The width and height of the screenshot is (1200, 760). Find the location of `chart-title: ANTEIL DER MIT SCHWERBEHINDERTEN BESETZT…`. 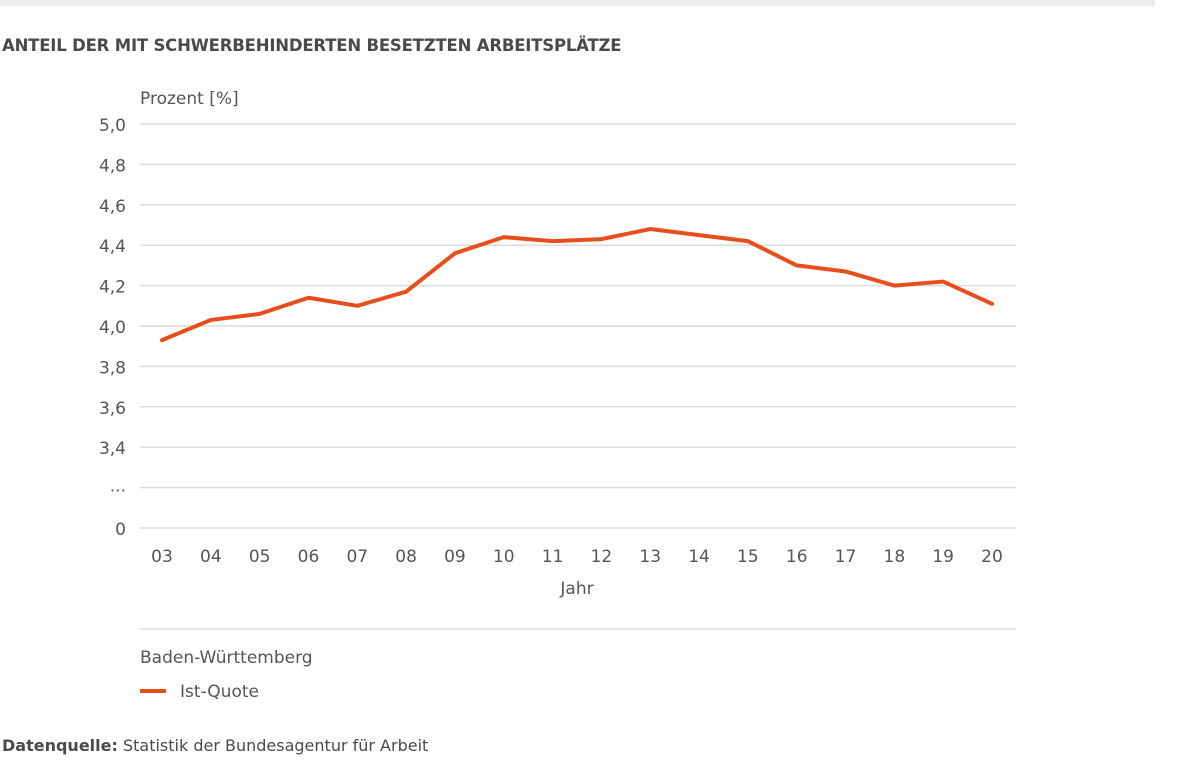

chart-title: ANTEIL DER MIT SCHWERBEHINDERTEN BESETZT… is located at coordinates (312, 45).